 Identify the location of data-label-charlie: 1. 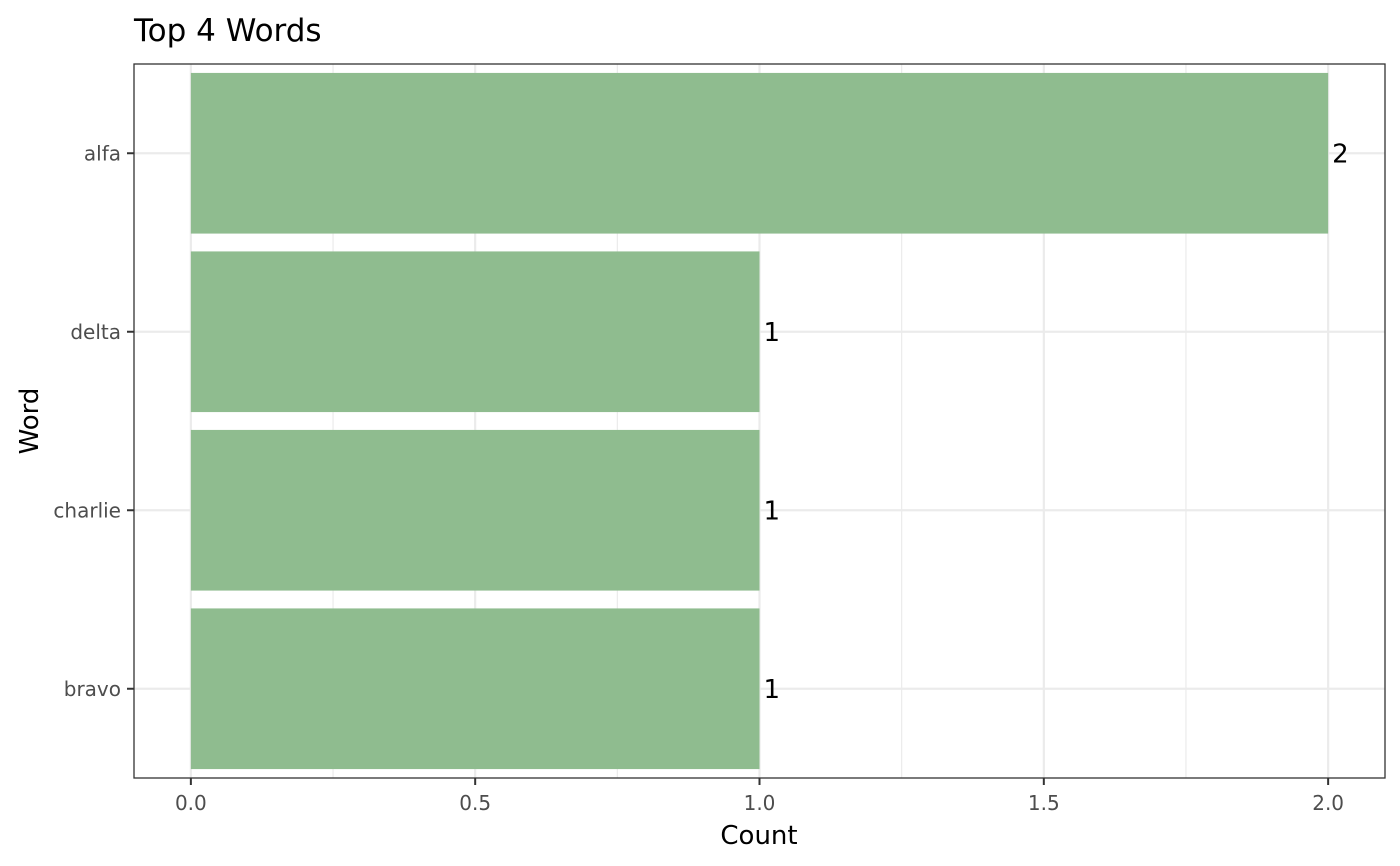
(772, 511).